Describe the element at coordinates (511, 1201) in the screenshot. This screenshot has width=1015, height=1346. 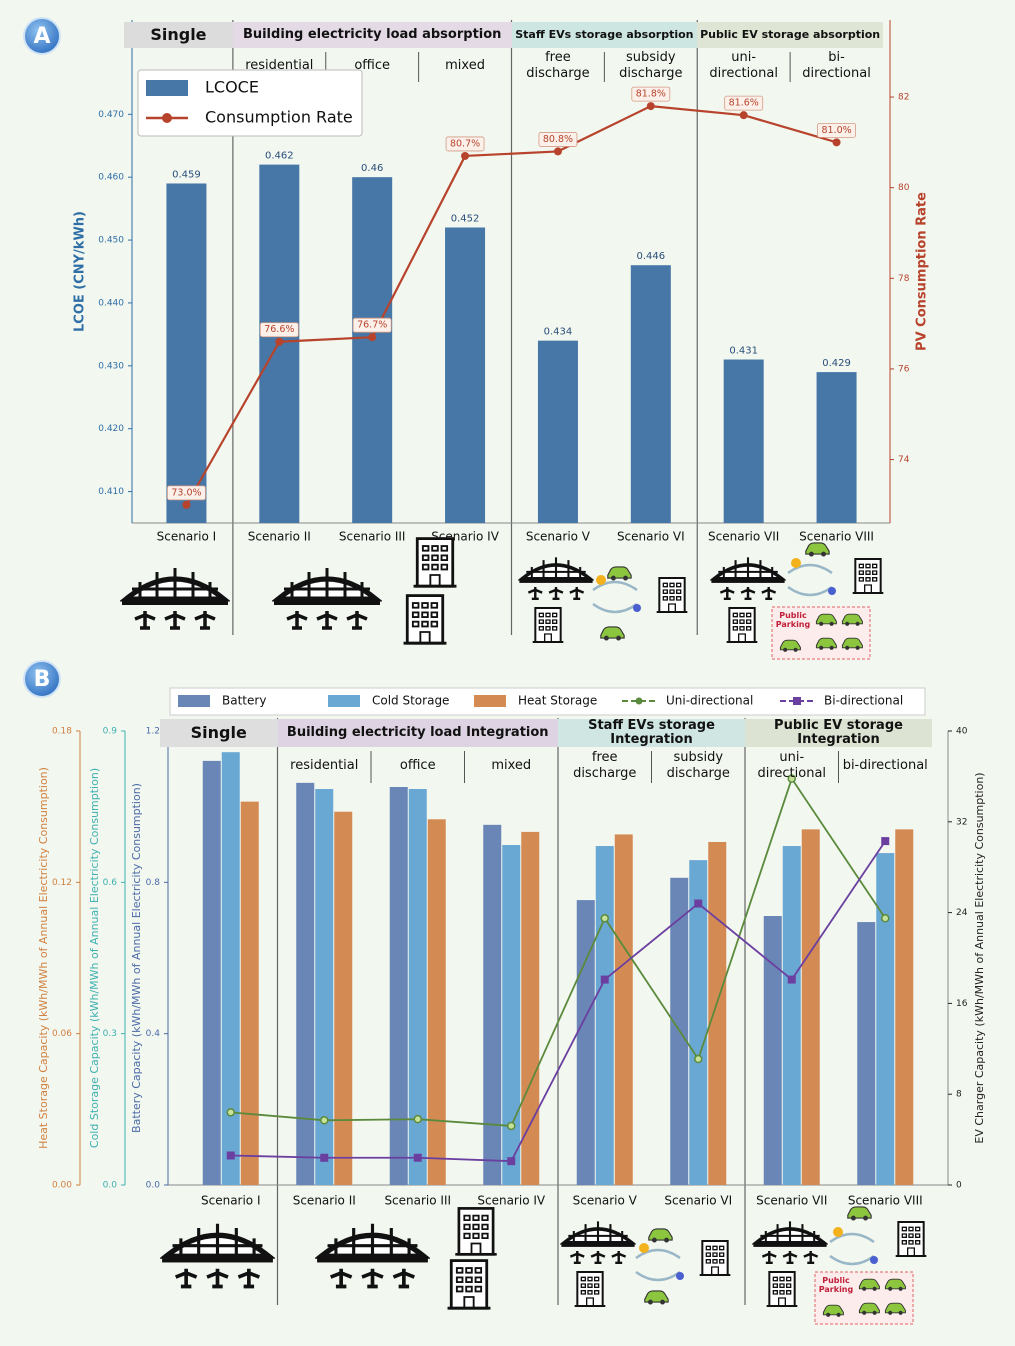
I see `x-tick-label: Scenario IV` at that location.